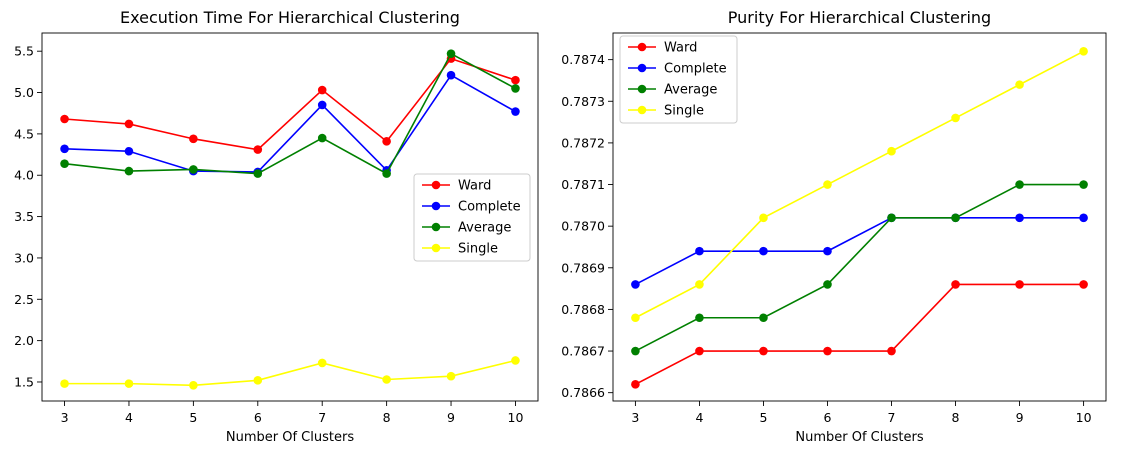 The width and height of the screenshot is (1135, 455). I want to click on x-tick-label: 10, so click(1084, 417).